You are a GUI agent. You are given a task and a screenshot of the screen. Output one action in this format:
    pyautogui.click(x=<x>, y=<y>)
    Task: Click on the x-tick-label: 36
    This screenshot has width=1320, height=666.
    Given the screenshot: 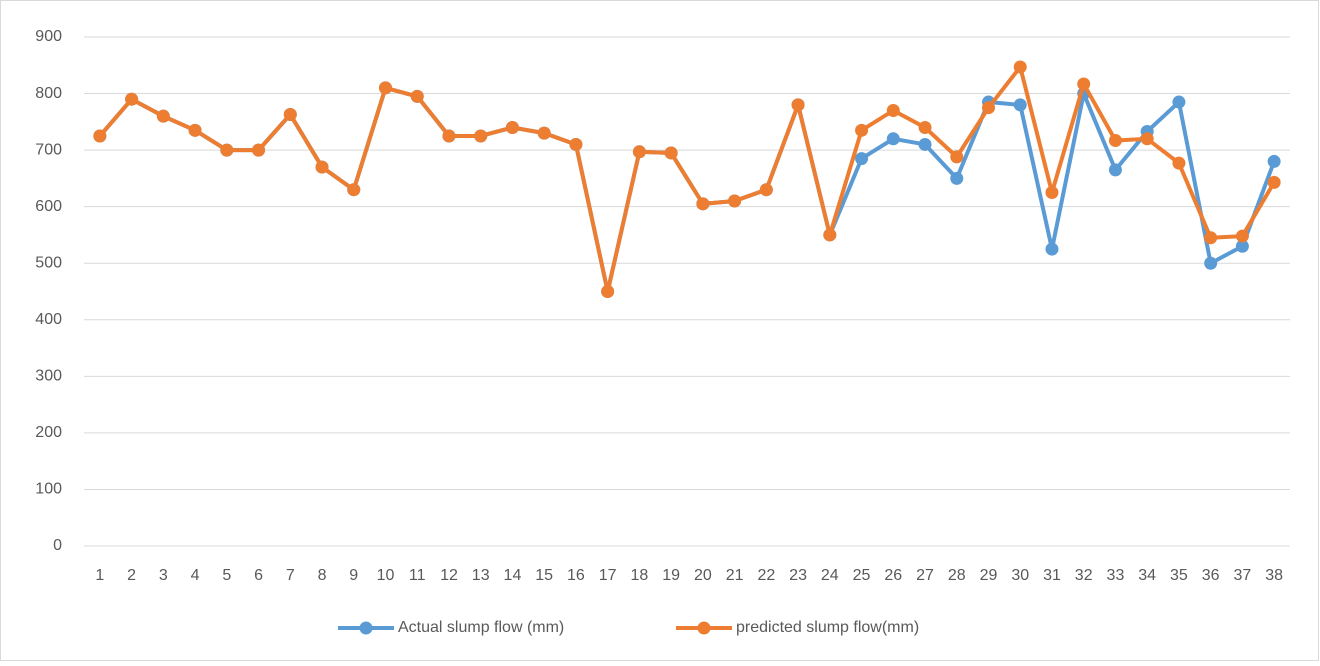 What is the action you would take?
    pyautogui.click(x=1211, y=575)
    